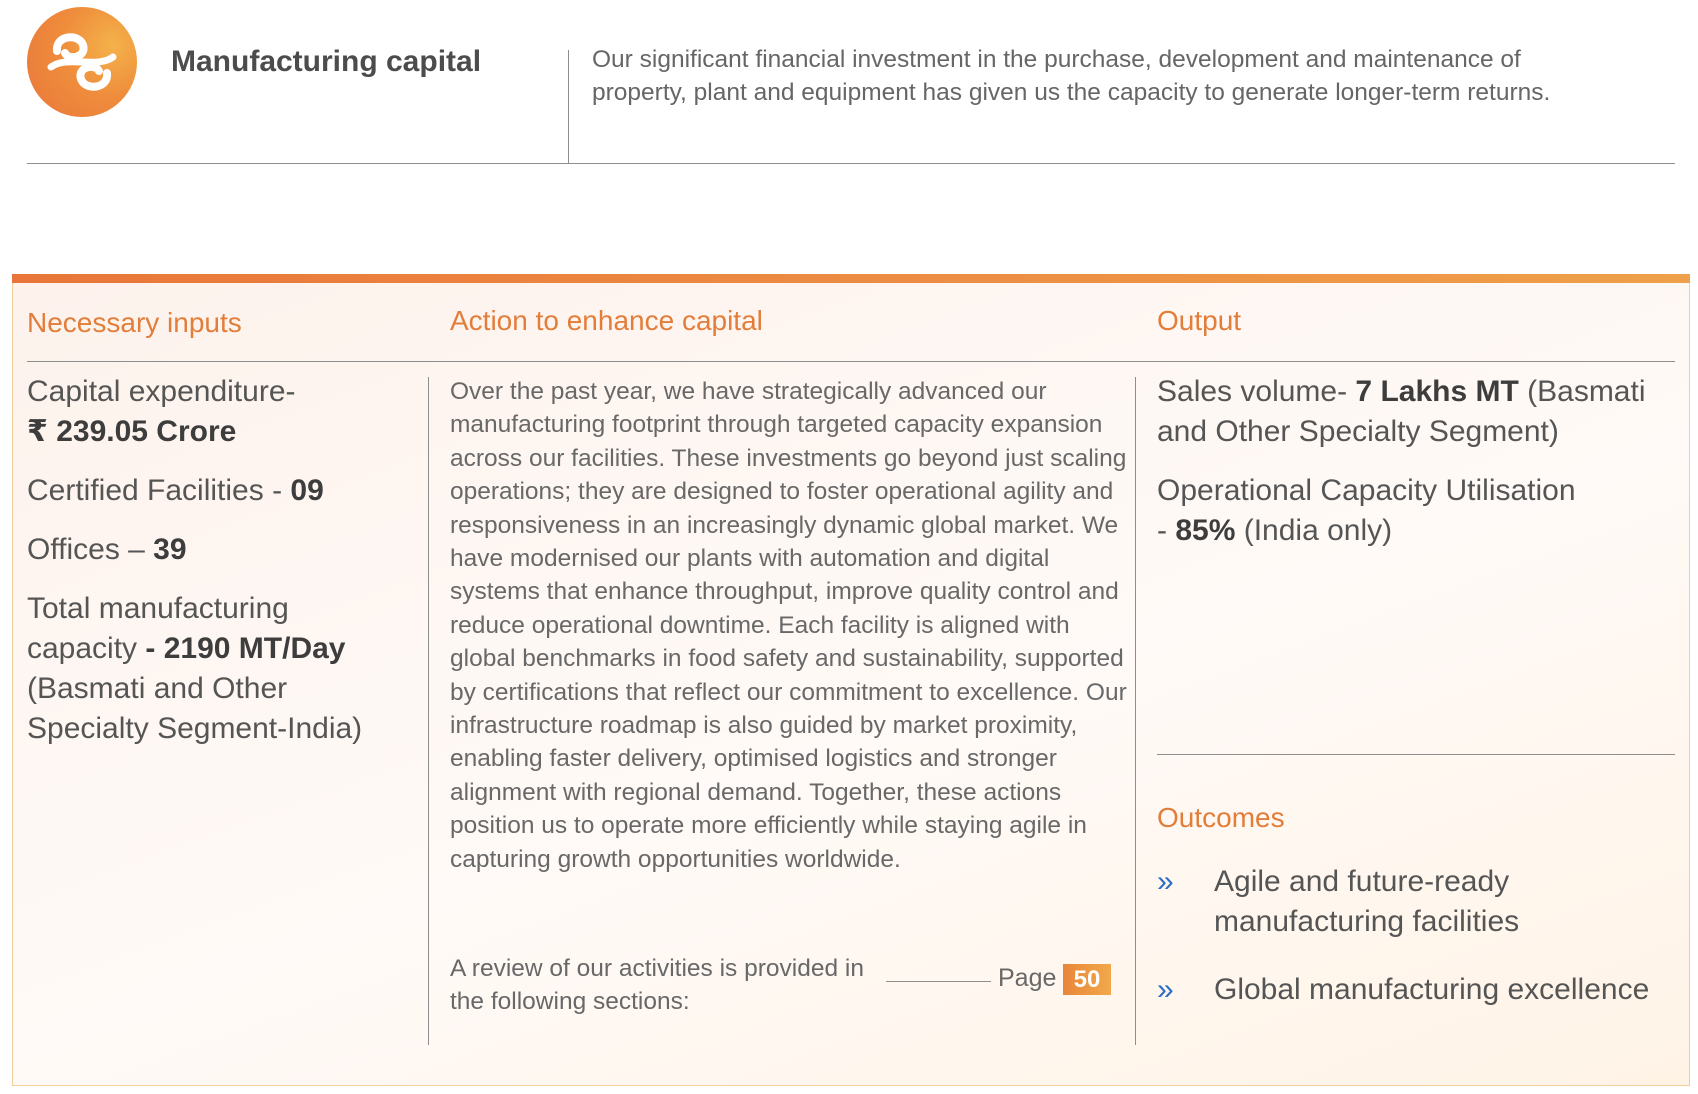  Describe the element at coordinates (1432, 989) in the screenshot. I see `outcome-text: Global manufacturing excellence` at that location.